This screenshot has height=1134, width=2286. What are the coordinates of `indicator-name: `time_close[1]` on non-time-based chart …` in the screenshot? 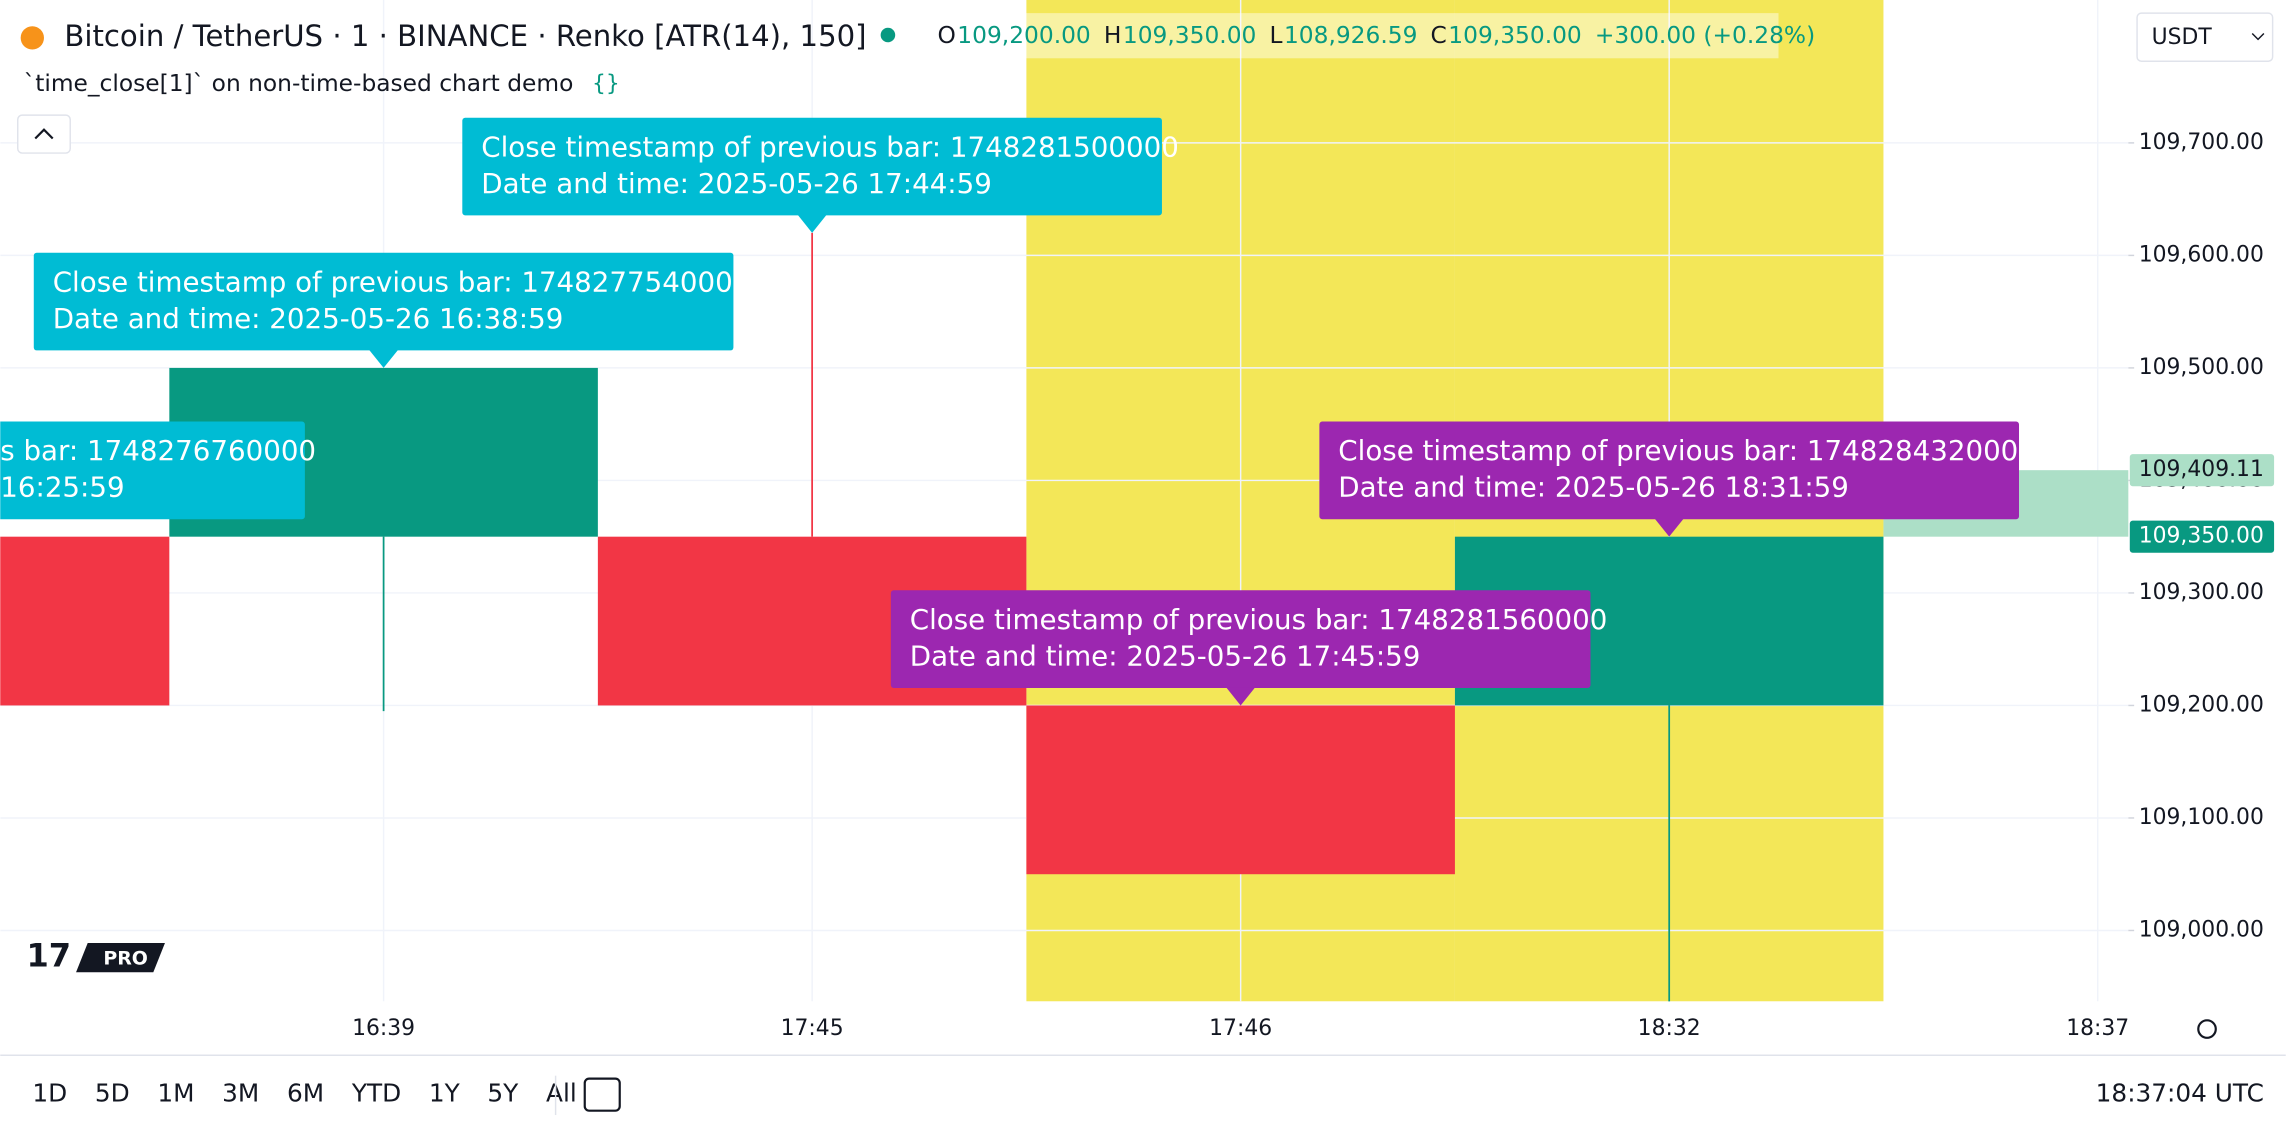 It's located at (299, 83).